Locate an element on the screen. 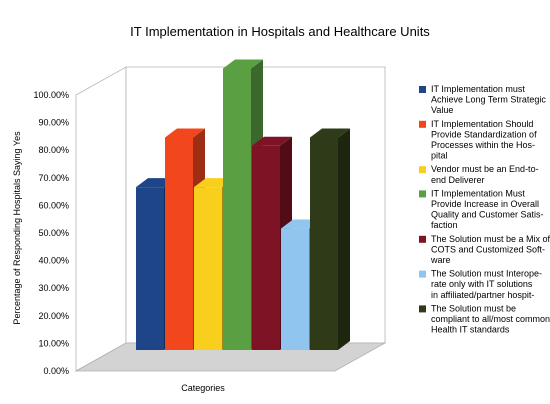  y-tick-label: 70.00% is located at coordinates (53, 178).